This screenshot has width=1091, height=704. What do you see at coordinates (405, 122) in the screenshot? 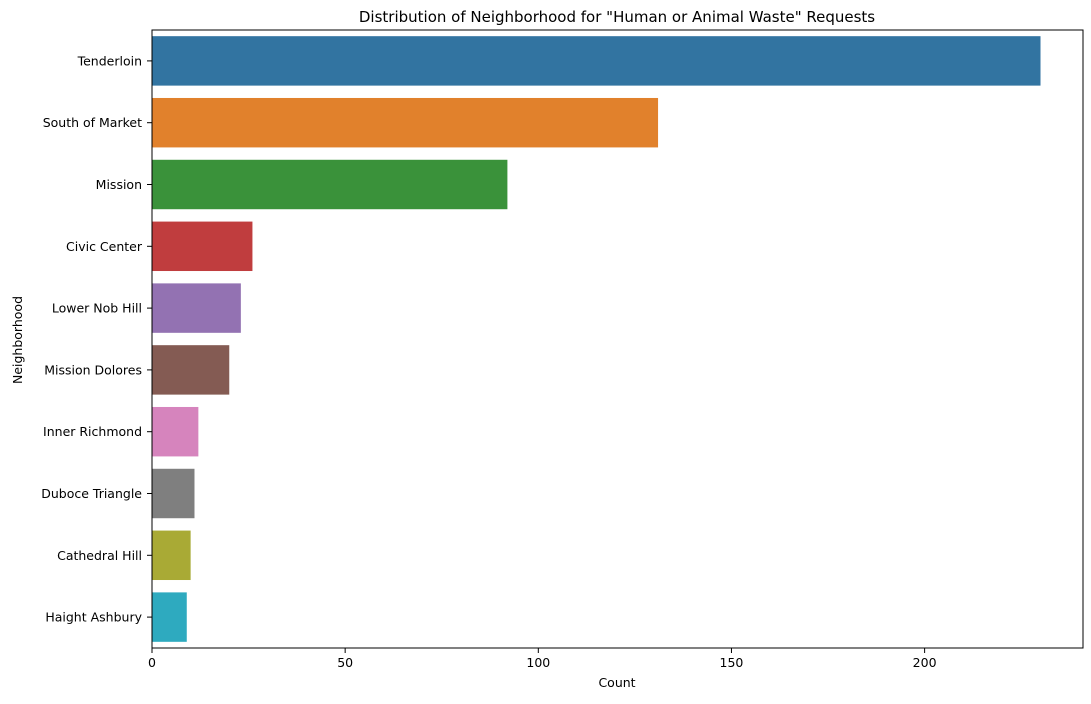
I see `bar-south-of-market` at bounding box center [405, 122].